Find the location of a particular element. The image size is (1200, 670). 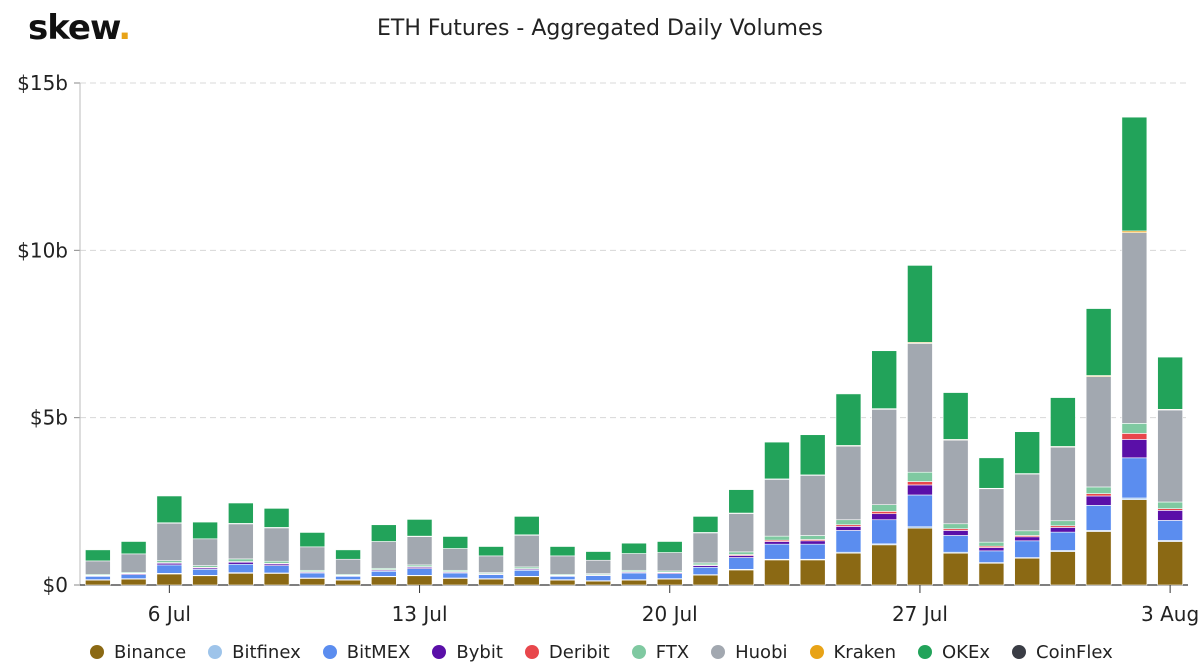

legend-item-bitfinex: Bitfinex is located at coordinates (254, 652).